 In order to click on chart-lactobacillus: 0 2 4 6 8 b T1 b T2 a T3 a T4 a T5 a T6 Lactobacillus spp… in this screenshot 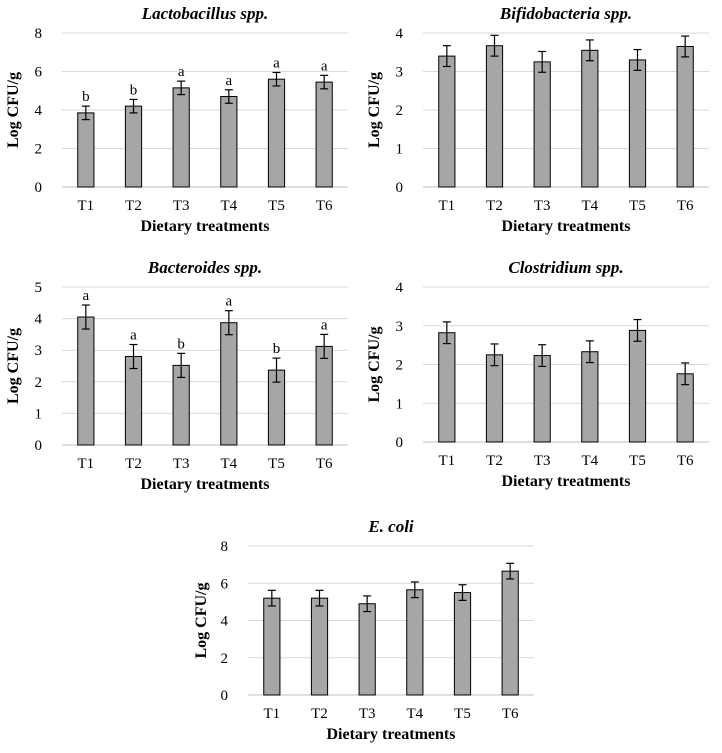, I will do `click(176, 119)`.